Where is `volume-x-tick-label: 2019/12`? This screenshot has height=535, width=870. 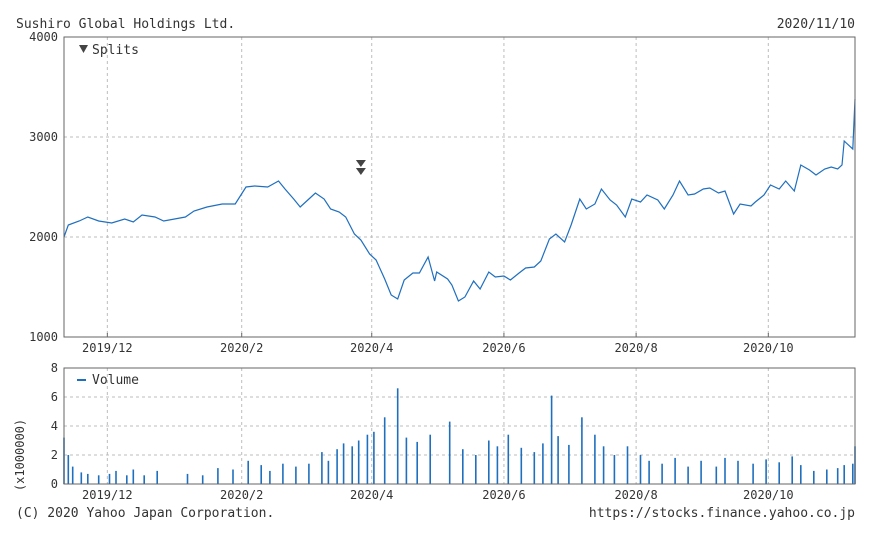
volume-x-tick-label: 2019/12 is located at coordinates (107, 495).